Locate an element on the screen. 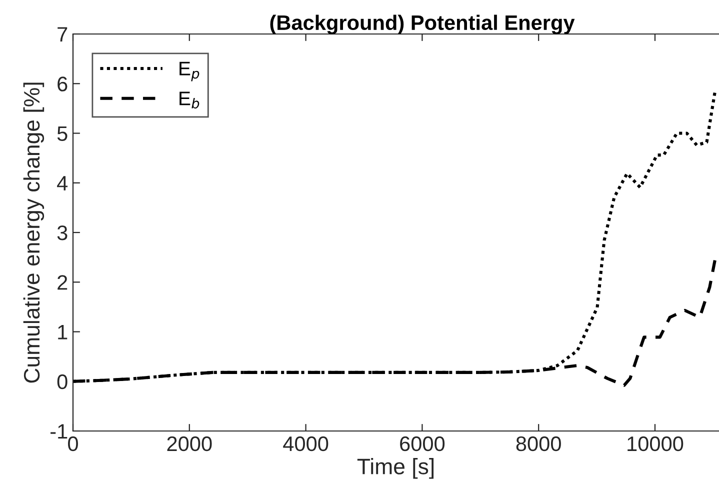 This screenshot has width=719, height=504. y-tick-label: -1 is located at coordinates (59, 431).